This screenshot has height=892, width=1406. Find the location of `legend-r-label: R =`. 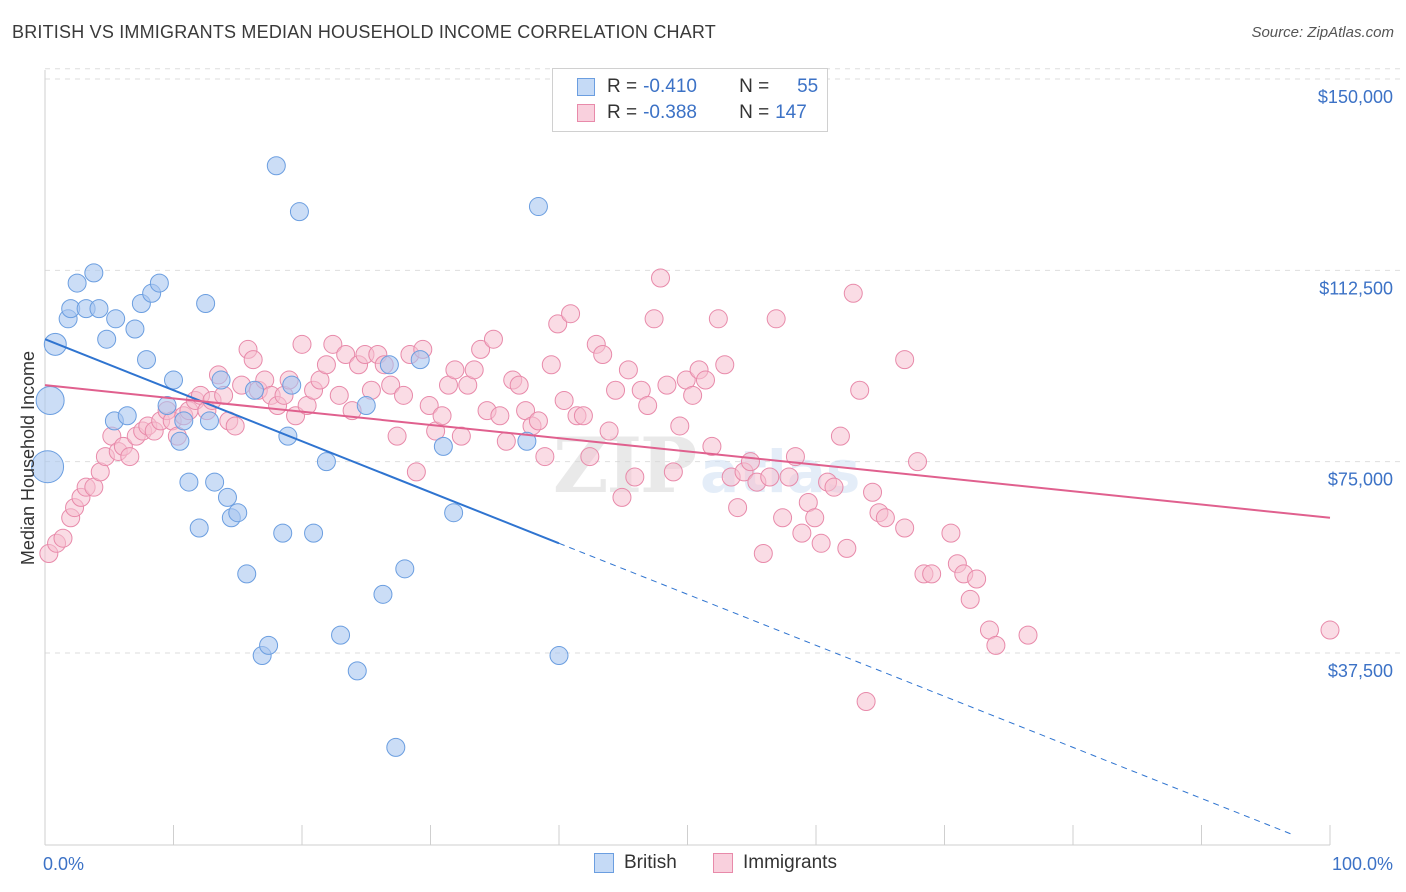

legend-r-label: R = is located at coordinates (622, 112).